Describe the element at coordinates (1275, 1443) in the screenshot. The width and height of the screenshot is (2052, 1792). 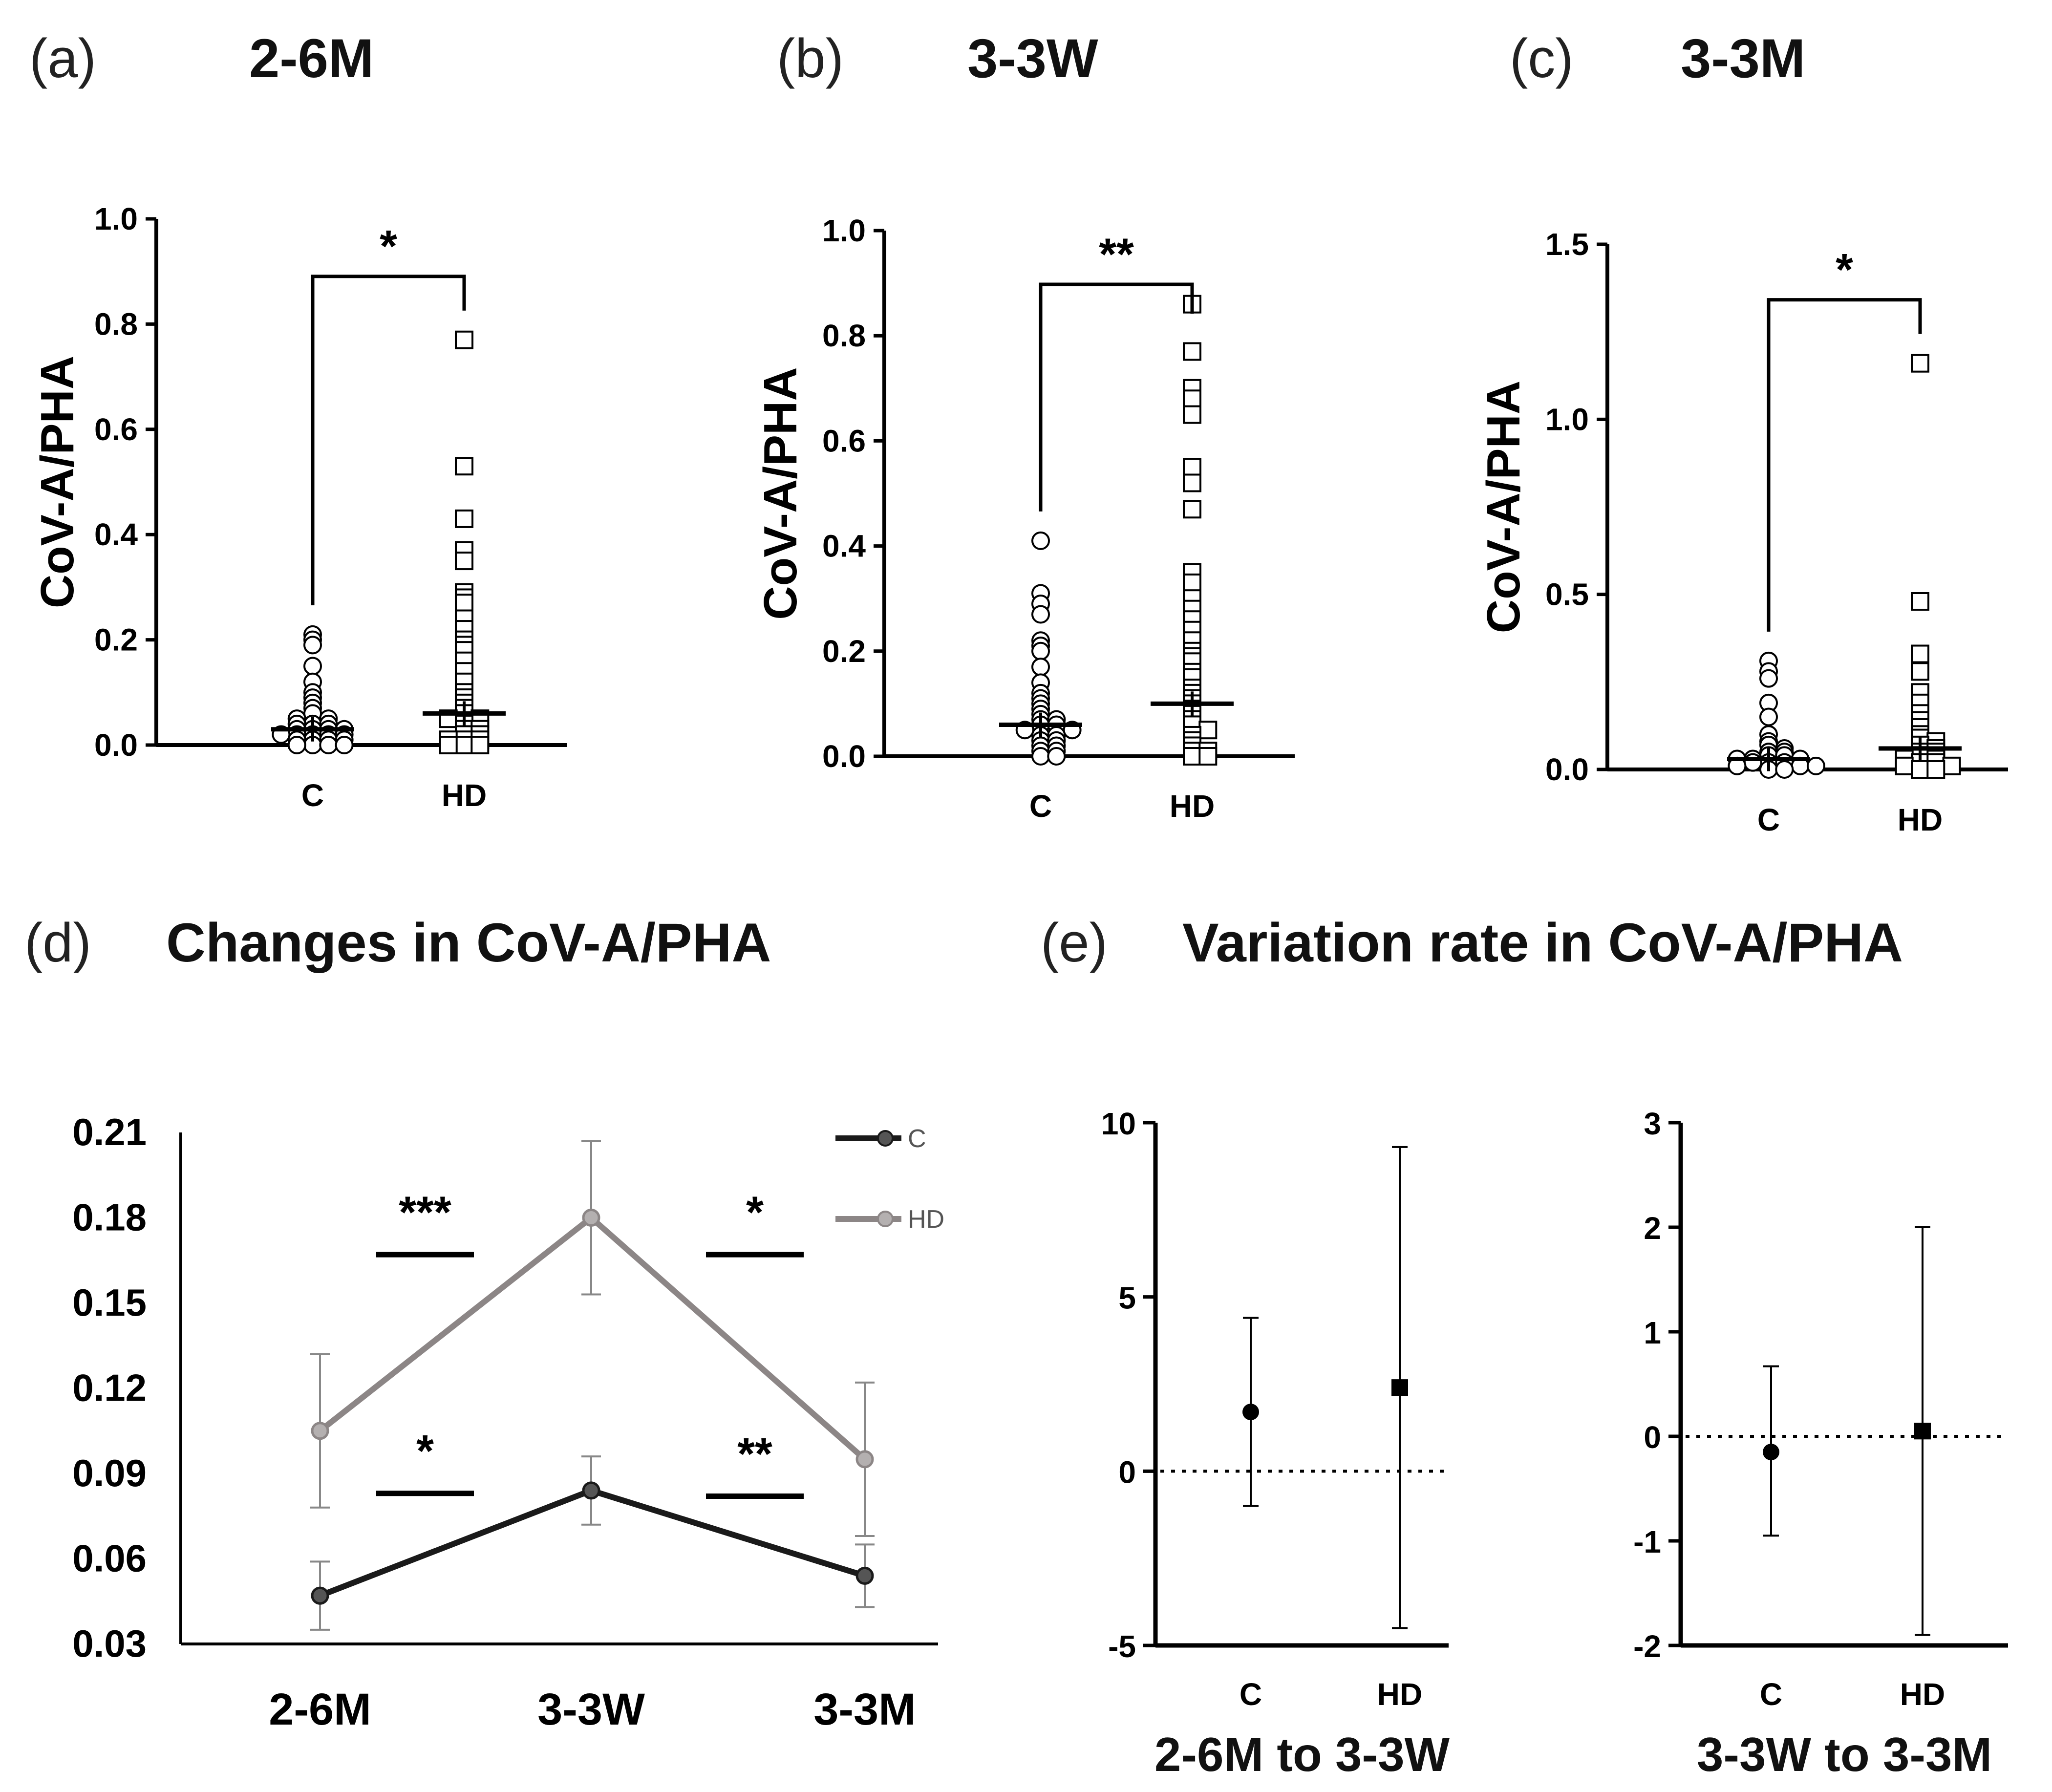
I see `chart-e1-variation: 10 5 0 -5 C HD 2-6M to 3-3W` at that location.